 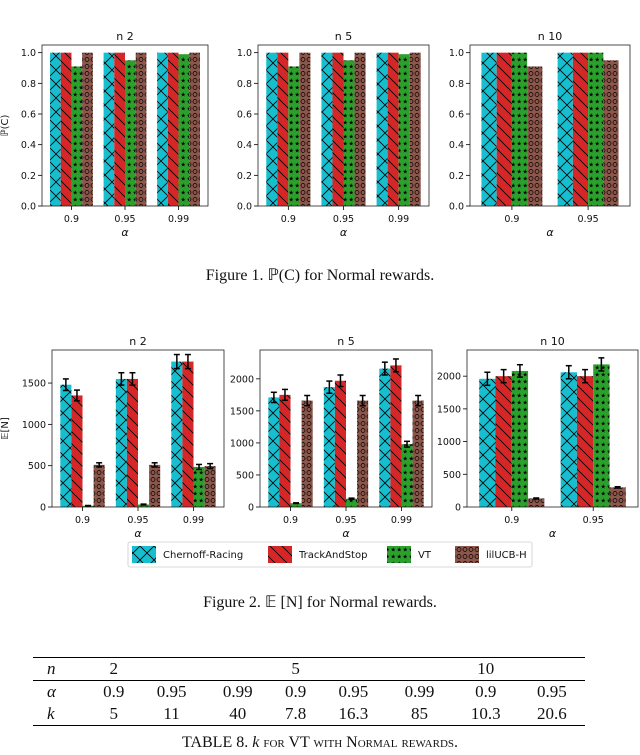 I want to click on panel-title: n 2, so click(x=137, y=341).